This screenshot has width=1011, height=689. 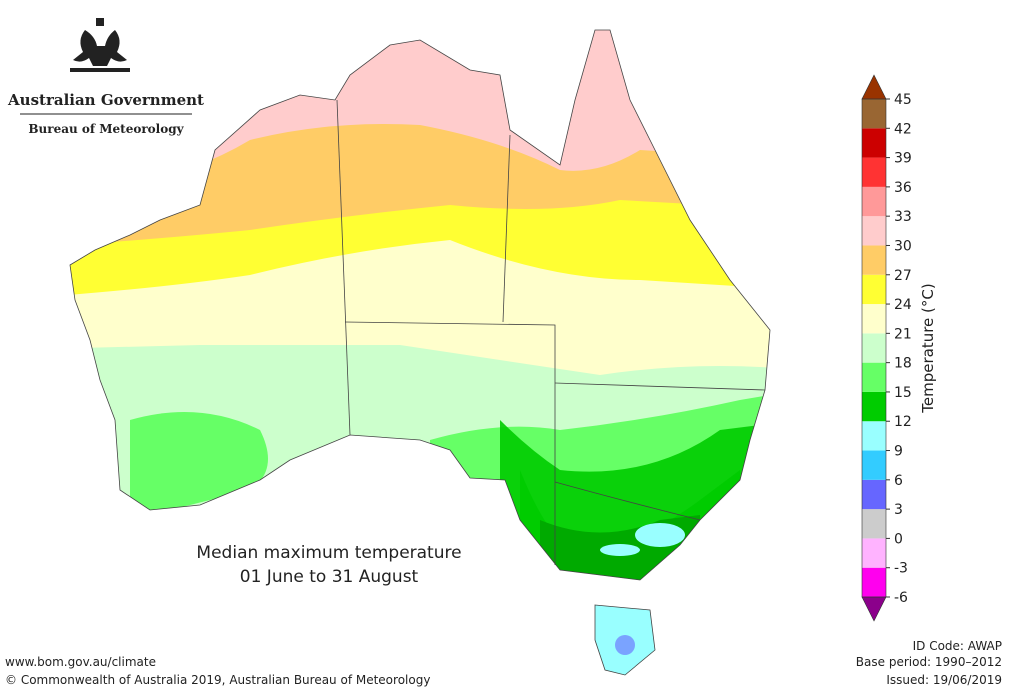 I want to click on crest, so click(x=100, y=45).